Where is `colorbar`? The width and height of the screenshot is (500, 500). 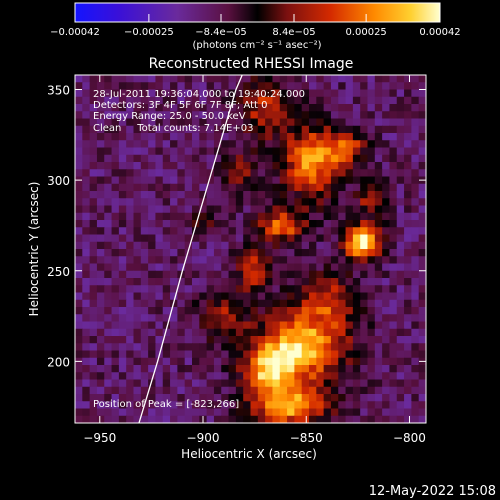 colorbar is located at coordinates (257, 12).